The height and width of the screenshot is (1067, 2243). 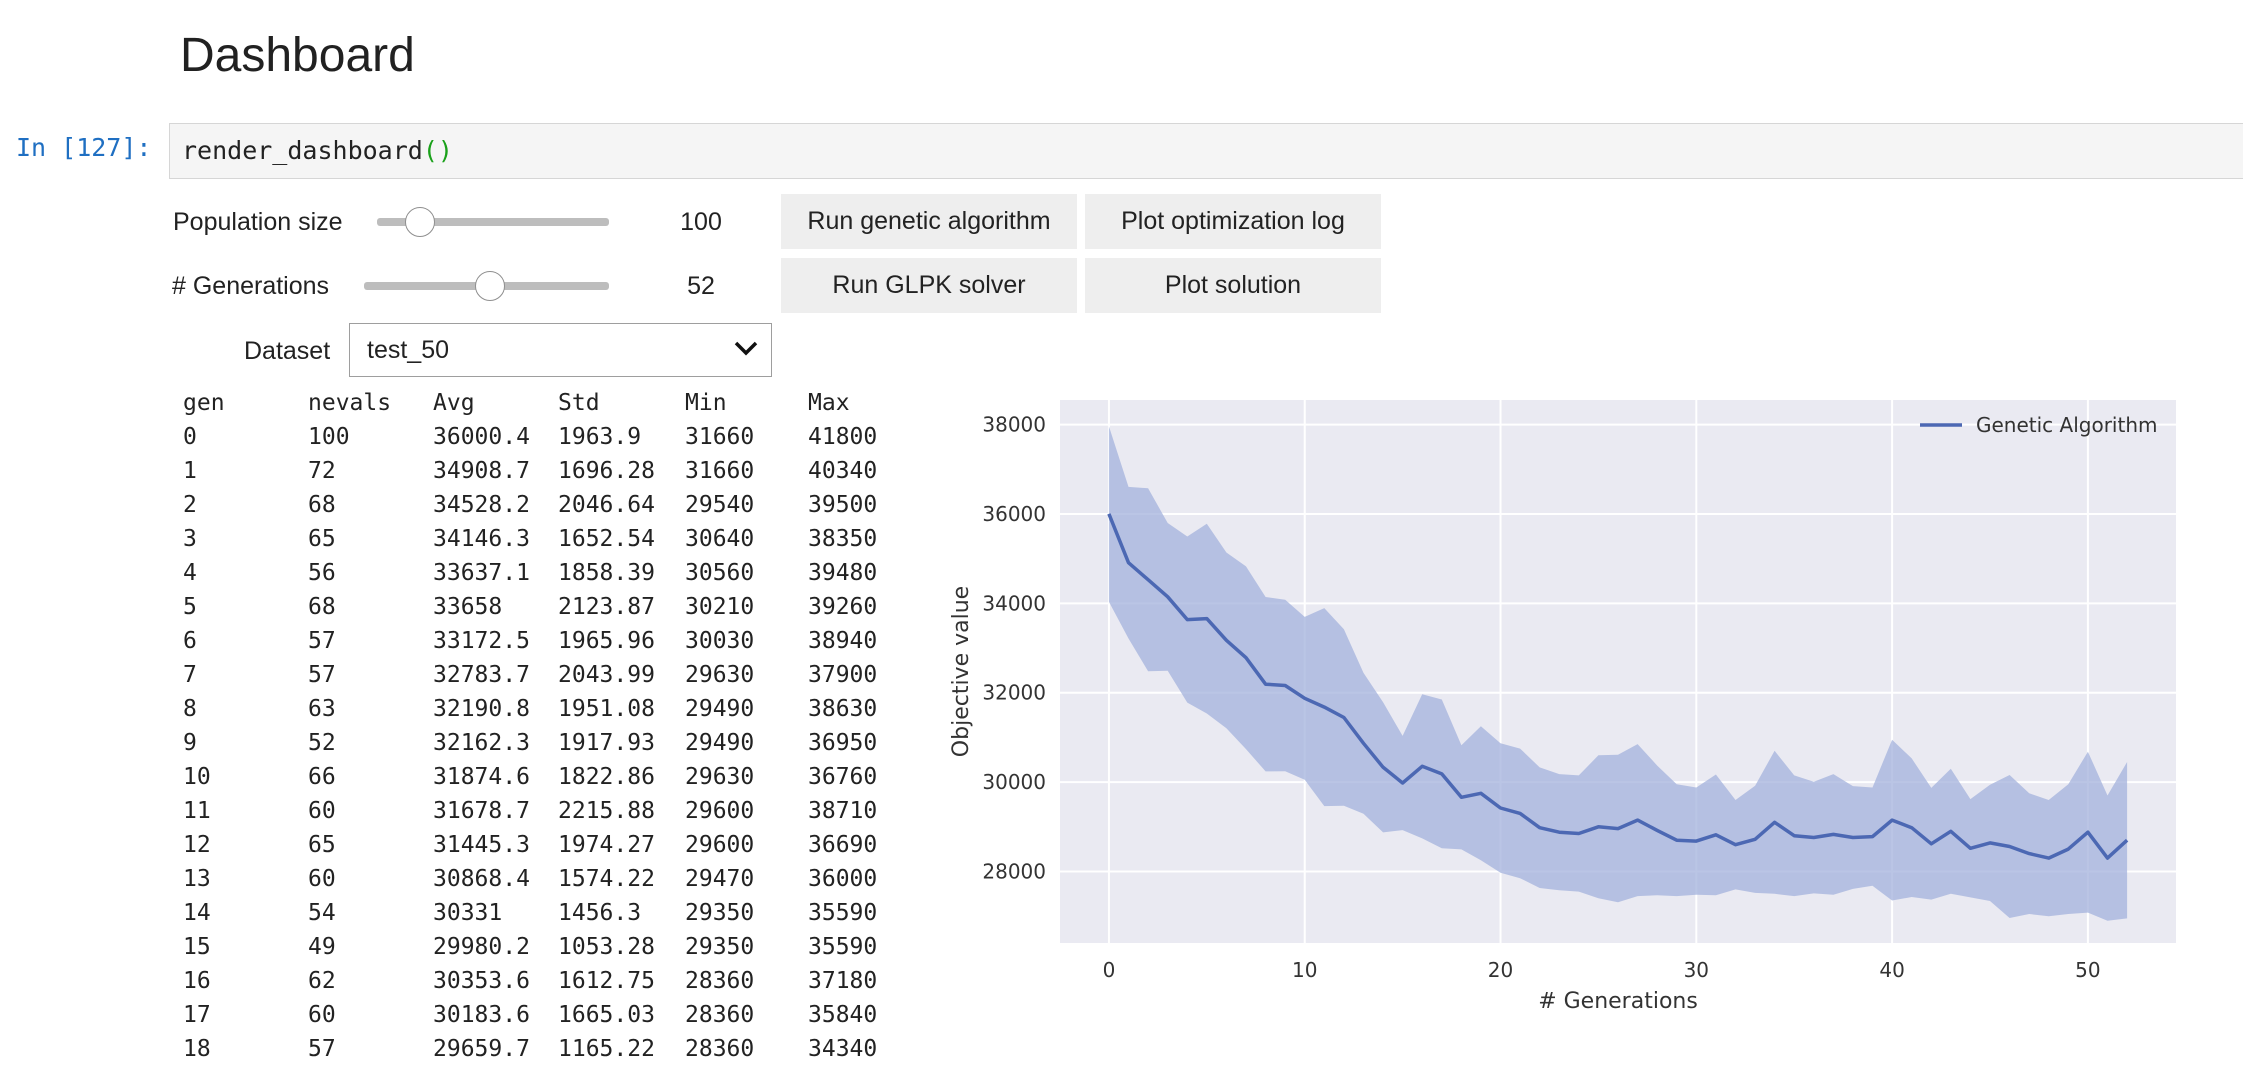 What do you see at coordinates (540, 573) in the screenshot?
I see `table-row: 4 56 33637.1 1858.39 30560 39480` at bounding box center [540, 573].